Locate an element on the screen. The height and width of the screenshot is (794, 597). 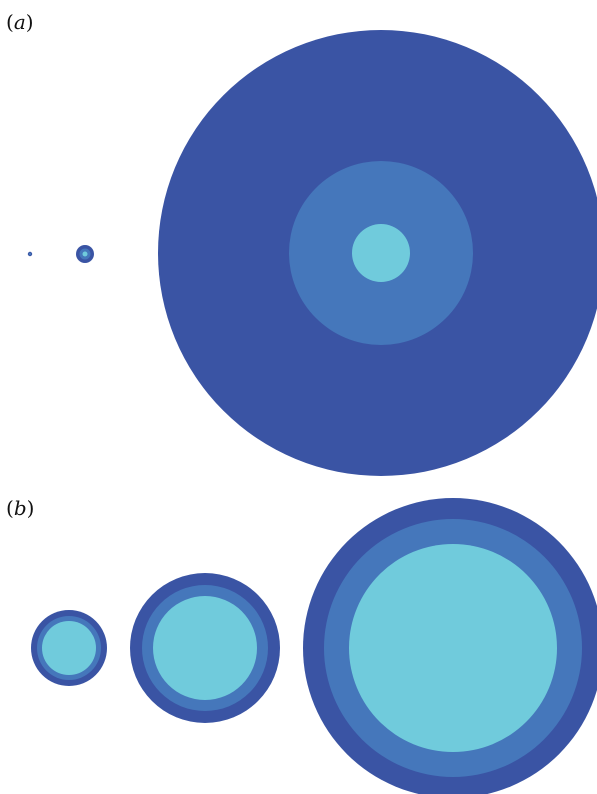
circle-group-b-small is located at coordinates (69, 648).